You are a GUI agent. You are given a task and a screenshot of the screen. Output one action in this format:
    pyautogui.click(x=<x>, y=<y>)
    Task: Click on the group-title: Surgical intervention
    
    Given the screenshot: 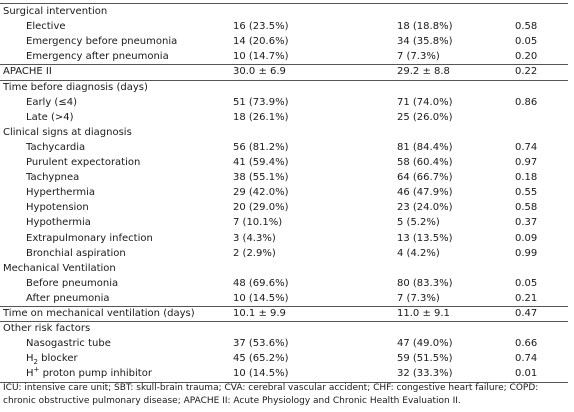 What is the action you would take?
    pyautogui.click(x=55, y=11)
    